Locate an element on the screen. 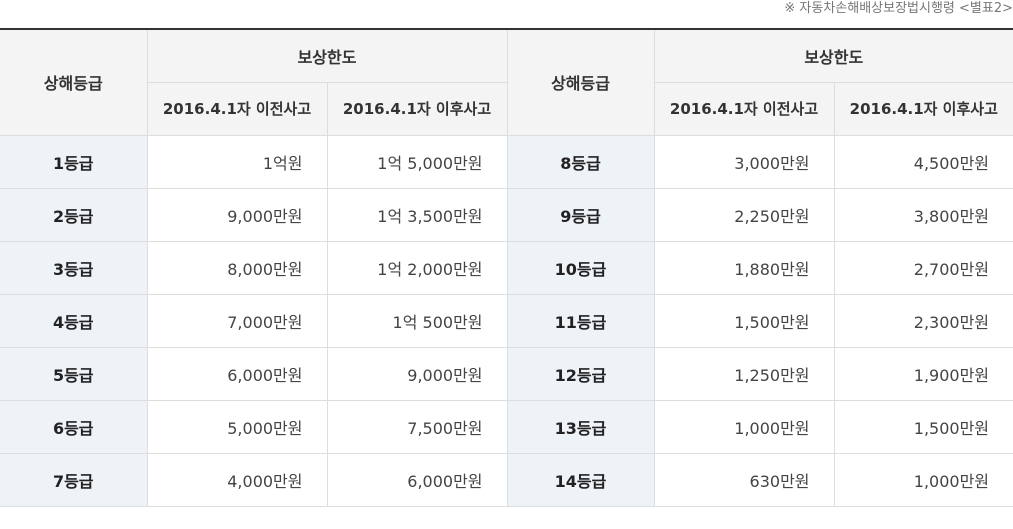 This screenshot has height=529, width=1013. limit-before-cell: 630만원 is located at coordinates (744, 479).